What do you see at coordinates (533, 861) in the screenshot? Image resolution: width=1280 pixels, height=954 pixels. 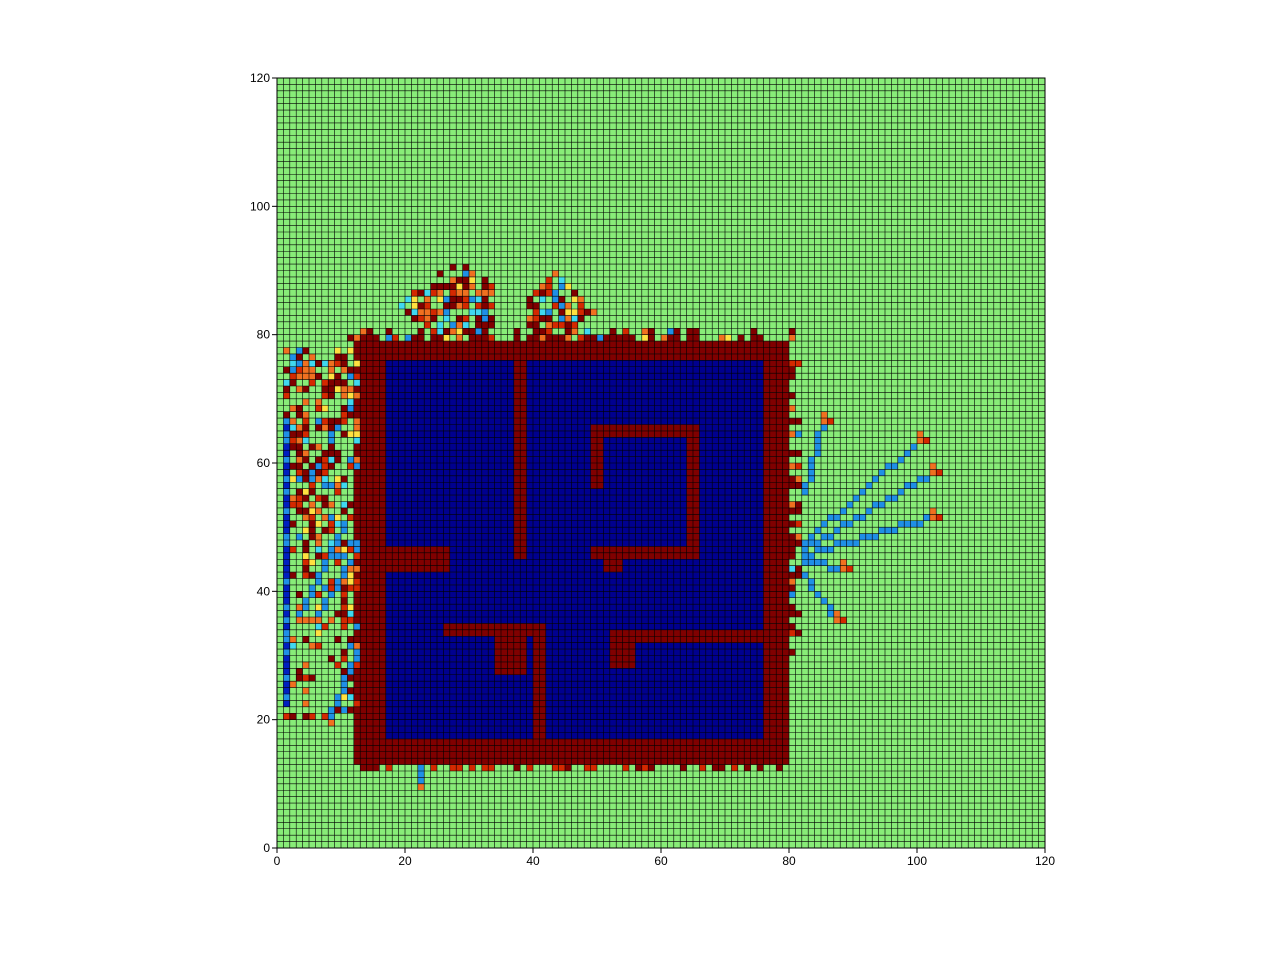 I see `x-tick-label: 40` at bounding box center [533, 861].